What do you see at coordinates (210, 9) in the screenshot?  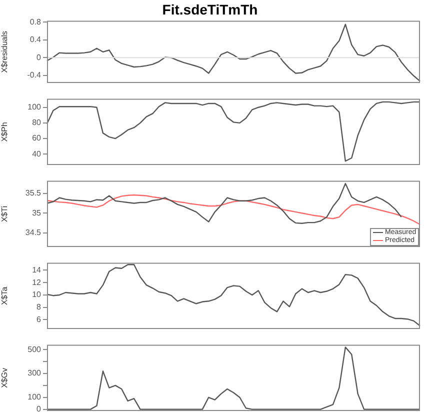 I see `chart-title: Fit.sdeTiTmTh` at bounding box center [210, 9].